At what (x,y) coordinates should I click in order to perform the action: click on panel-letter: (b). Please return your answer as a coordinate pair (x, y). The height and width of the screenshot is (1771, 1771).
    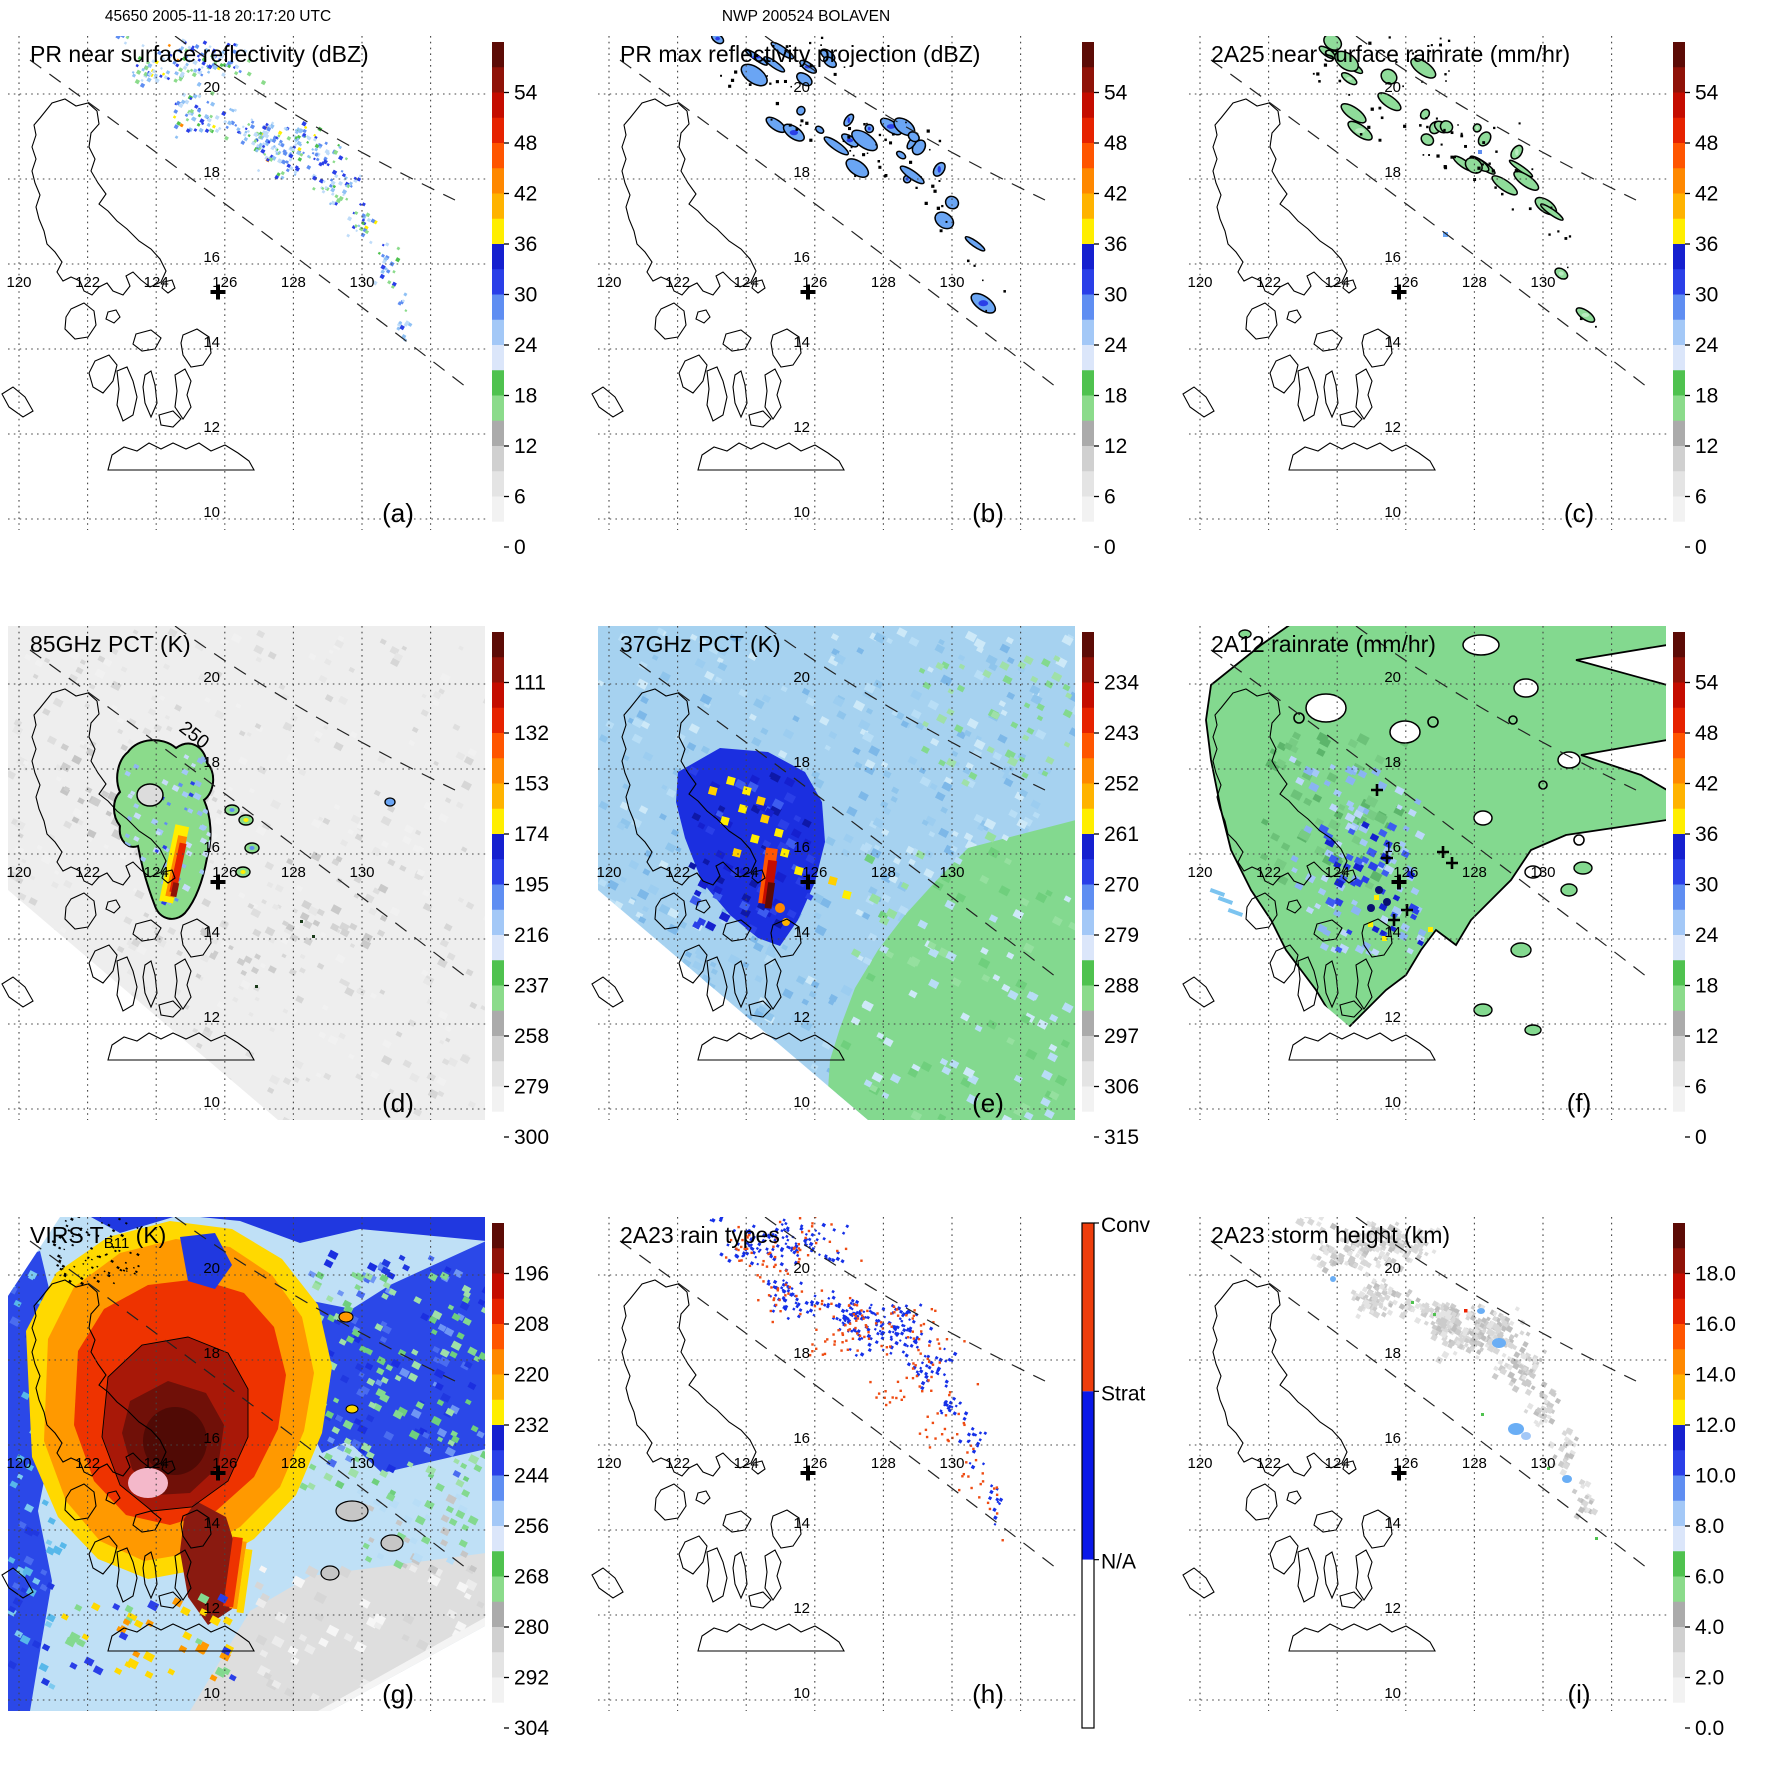
    Looking at the image, I should click on (988, 513).